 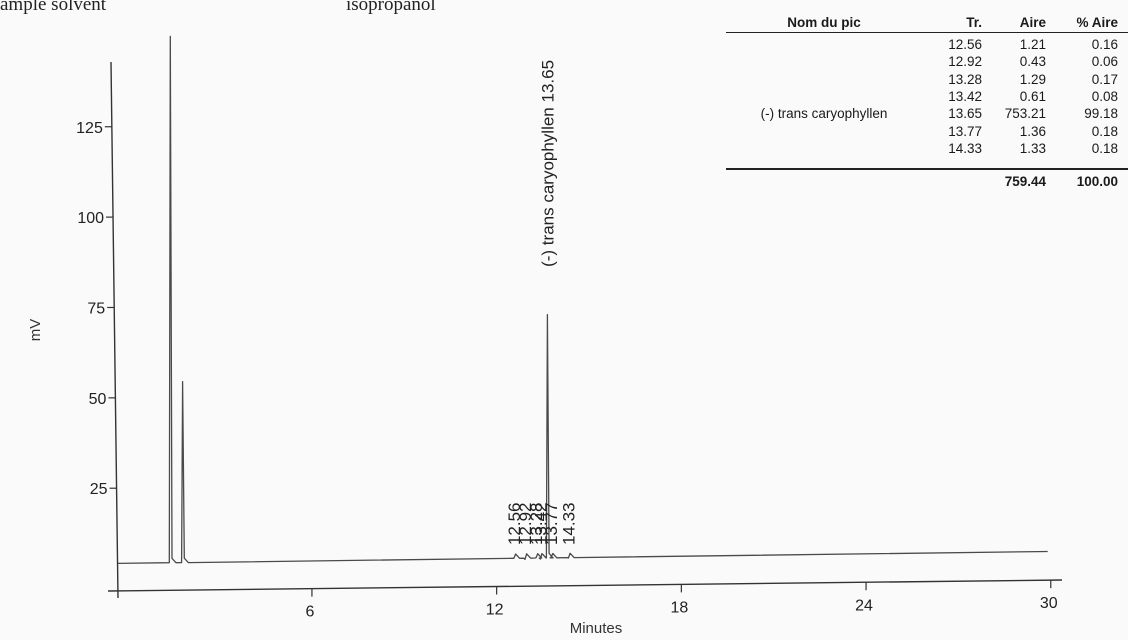 I want to click on x-axis-line, so click(x=585, y=585).